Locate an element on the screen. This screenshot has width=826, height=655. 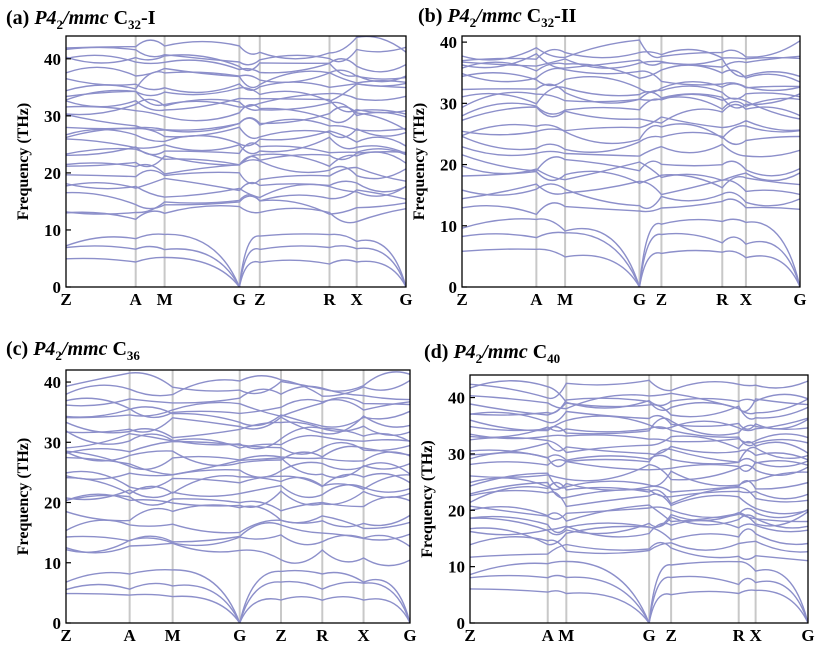
y-tick-label: 20 is located at coordinates (456, 510).